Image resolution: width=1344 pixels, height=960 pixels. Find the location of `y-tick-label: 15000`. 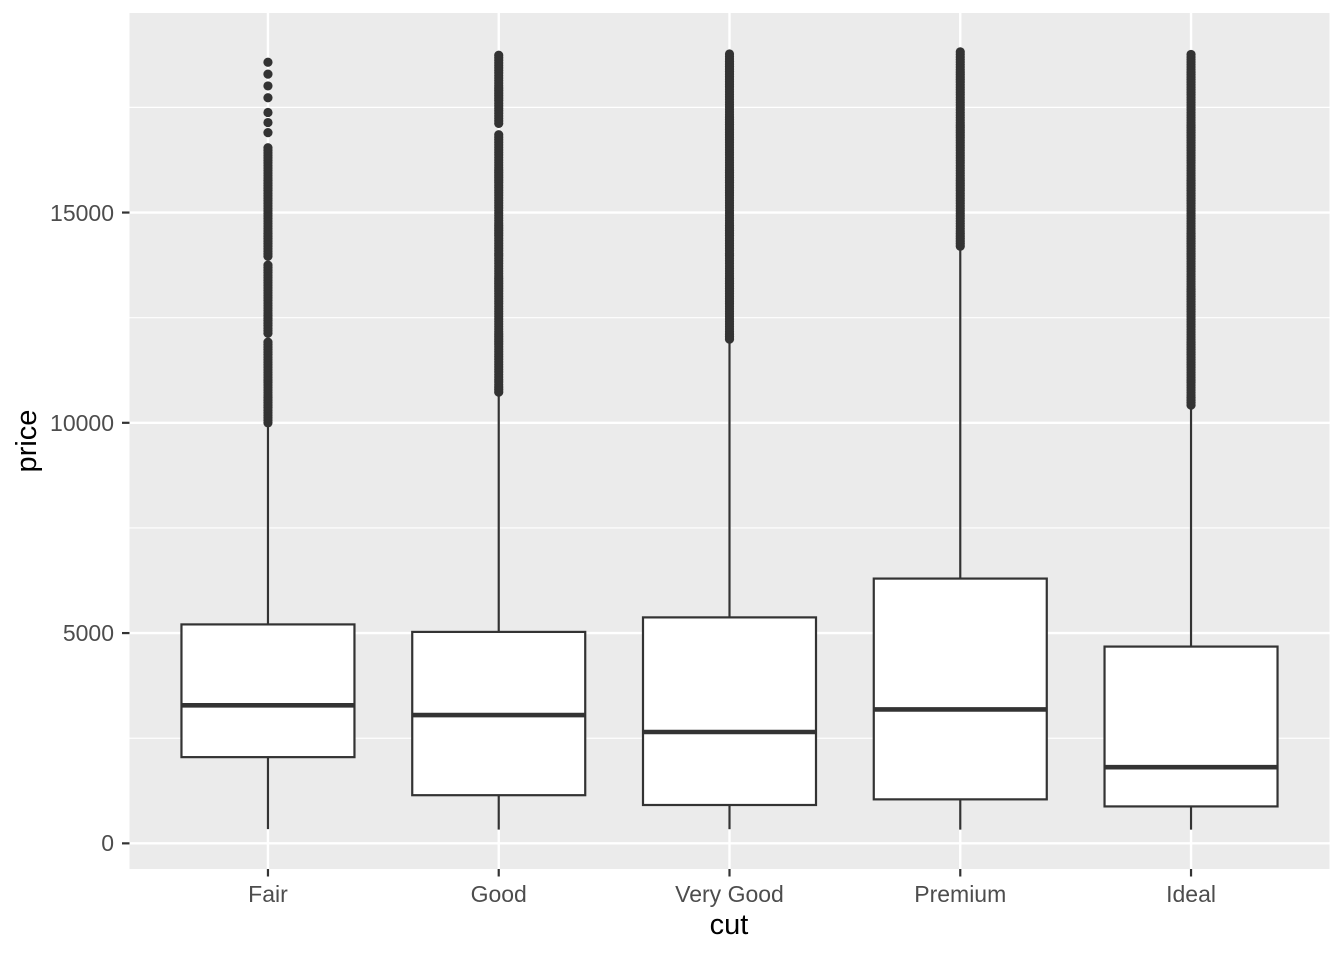

y-tick-label: 15000 is located at coordinates (82, 212).